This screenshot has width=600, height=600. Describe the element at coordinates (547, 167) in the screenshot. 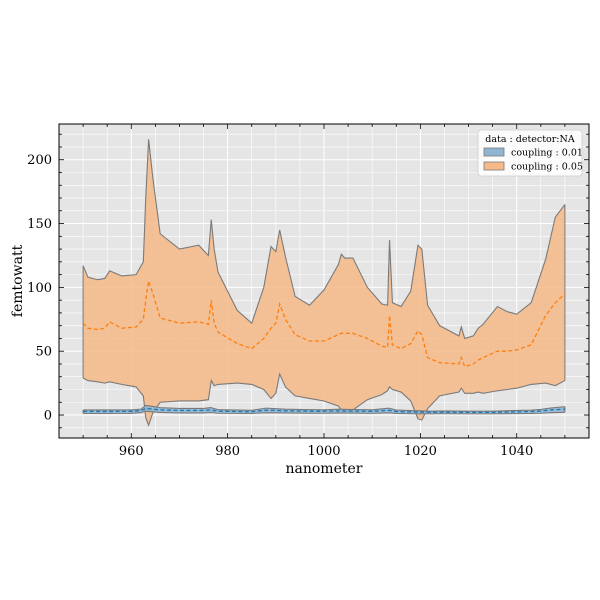

I see `legend-label-coupling-0-05: coupling : 0.05` at that location.